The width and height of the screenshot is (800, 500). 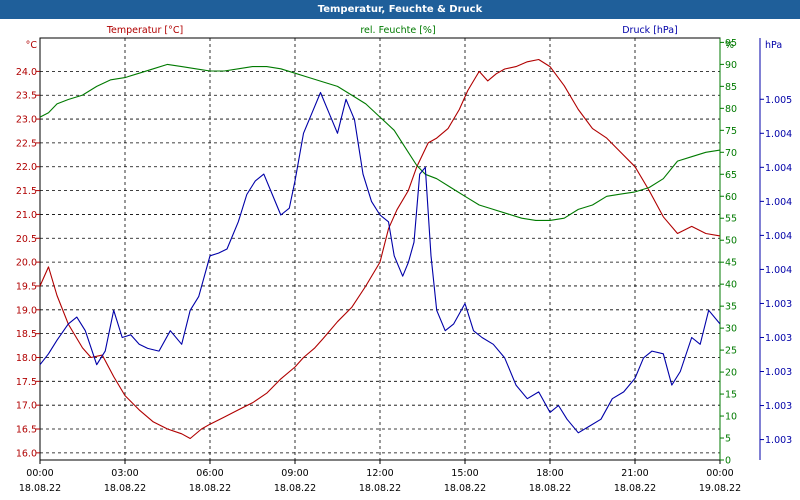 I want to click on humidity-axis-title: rel. Feuchte [%], so click(x=397, y=30).